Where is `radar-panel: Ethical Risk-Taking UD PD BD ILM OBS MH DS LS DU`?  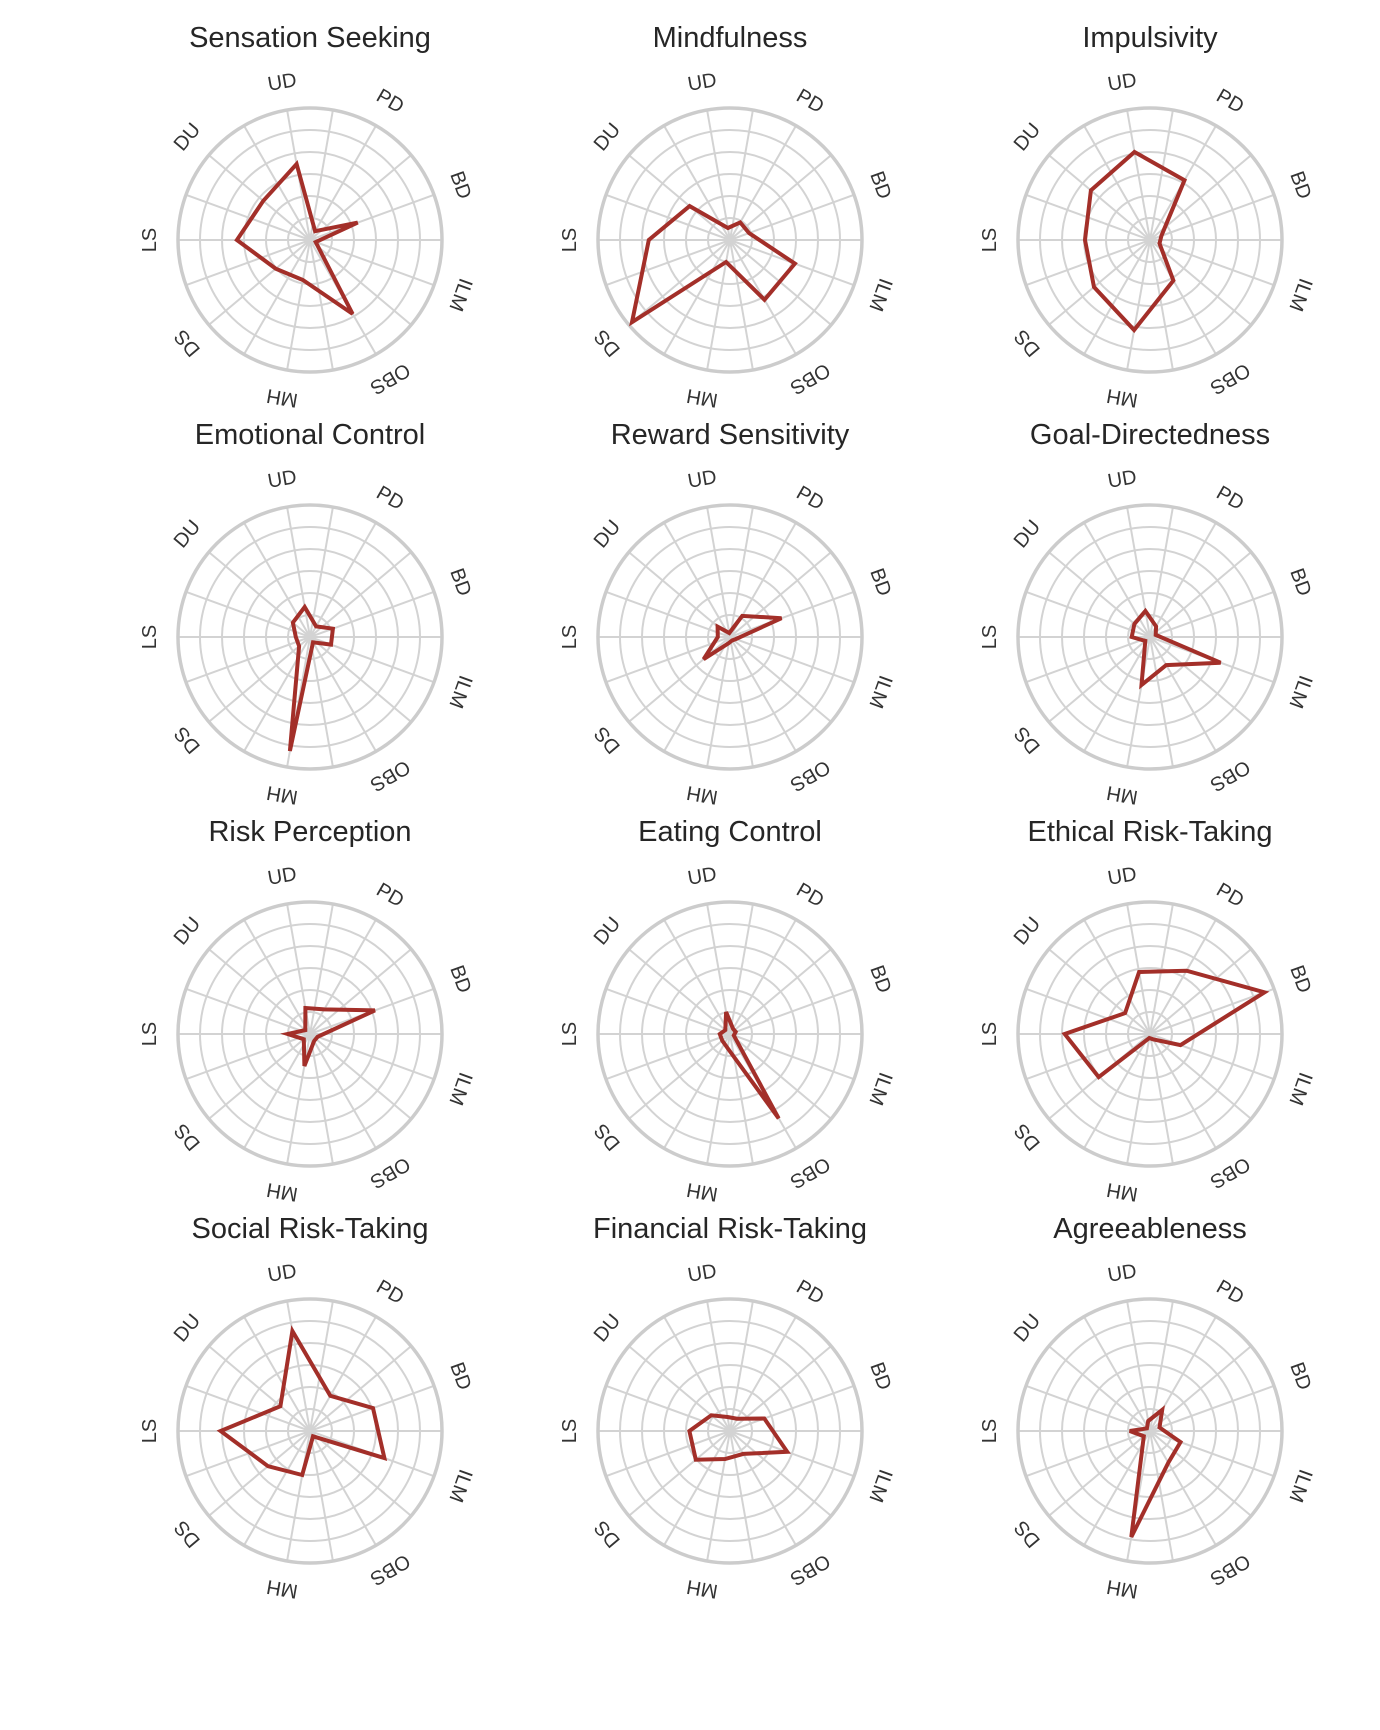
radar-panel: Ethical Risk-Taking UD PD BD ILM OBS MH DS LS DU is located at coordinates (1150, 999).